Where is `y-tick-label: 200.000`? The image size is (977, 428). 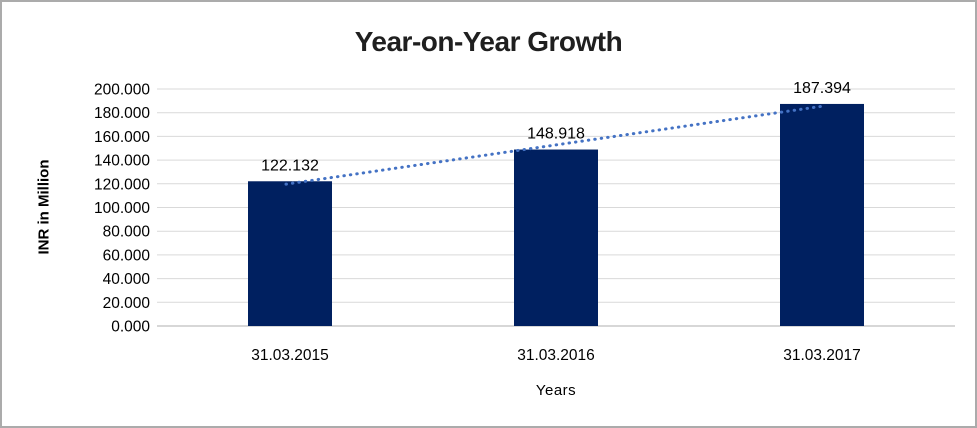
y-tick-label: 200.000 is located at coordinates (122, 90).